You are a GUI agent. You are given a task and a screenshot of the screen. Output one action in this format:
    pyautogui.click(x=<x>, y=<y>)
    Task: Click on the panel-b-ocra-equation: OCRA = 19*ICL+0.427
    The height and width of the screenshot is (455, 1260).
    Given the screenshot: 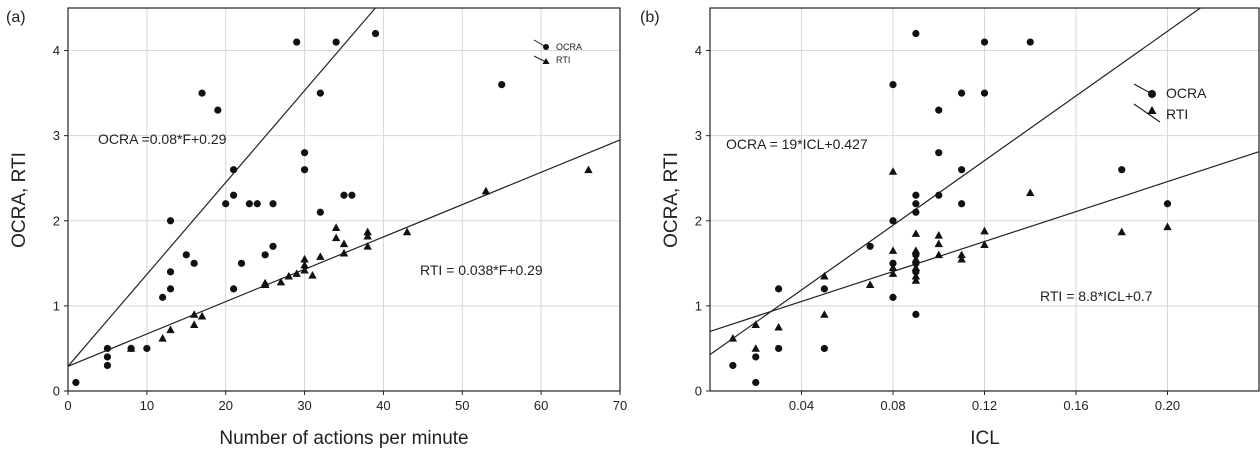 What is the action you would take?
    pyautogui.click(x=797, y=144)
    